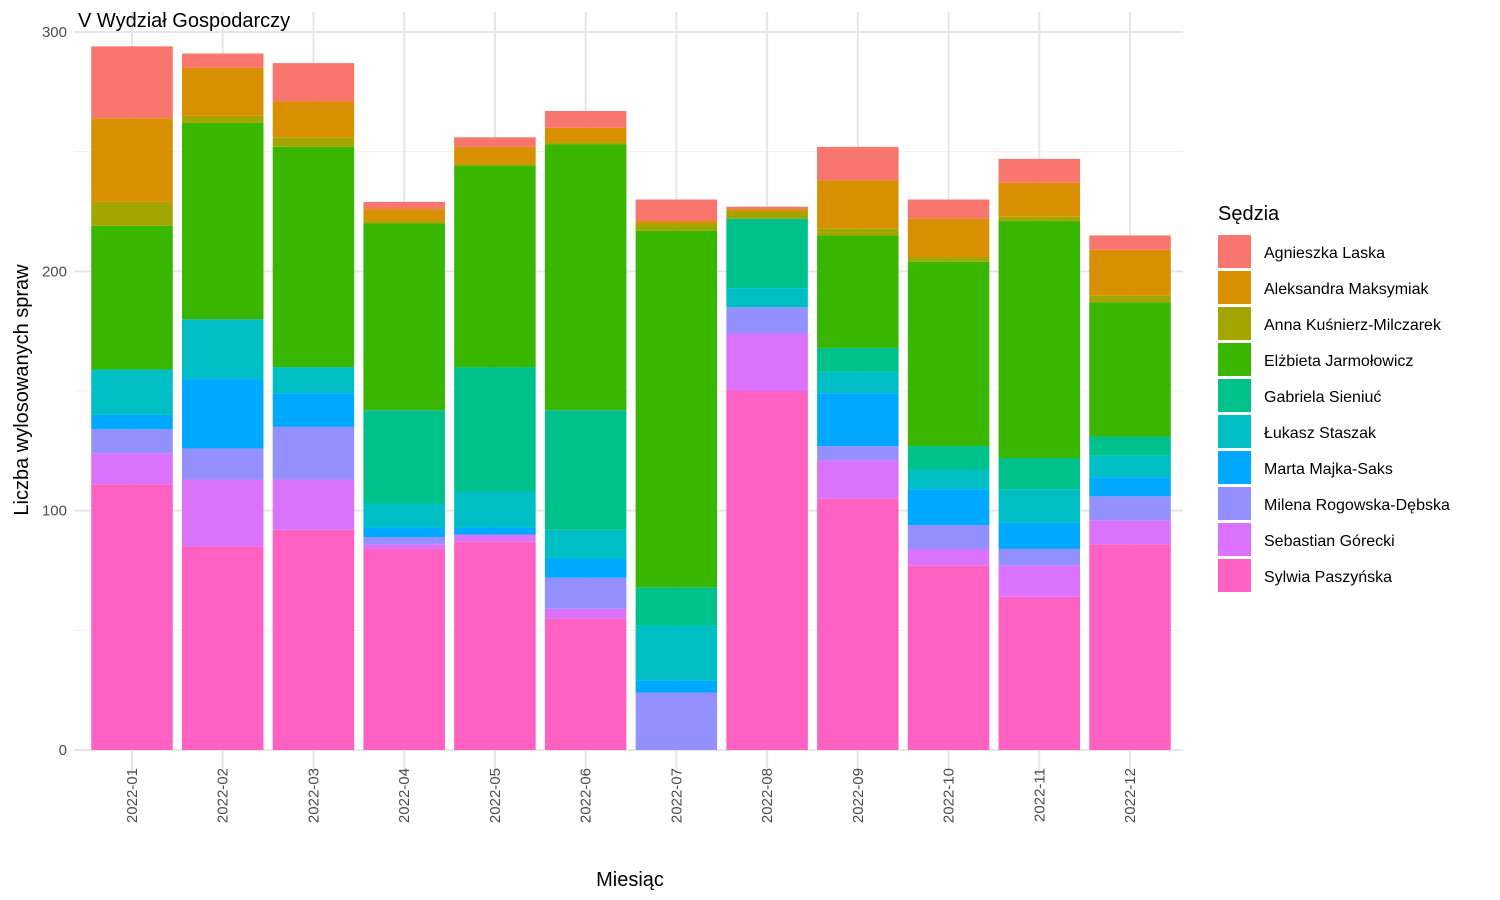  Describe the element at coordinates (404, 795) in the screenshot. I see `x-tick-label: 2022-04` at that location.